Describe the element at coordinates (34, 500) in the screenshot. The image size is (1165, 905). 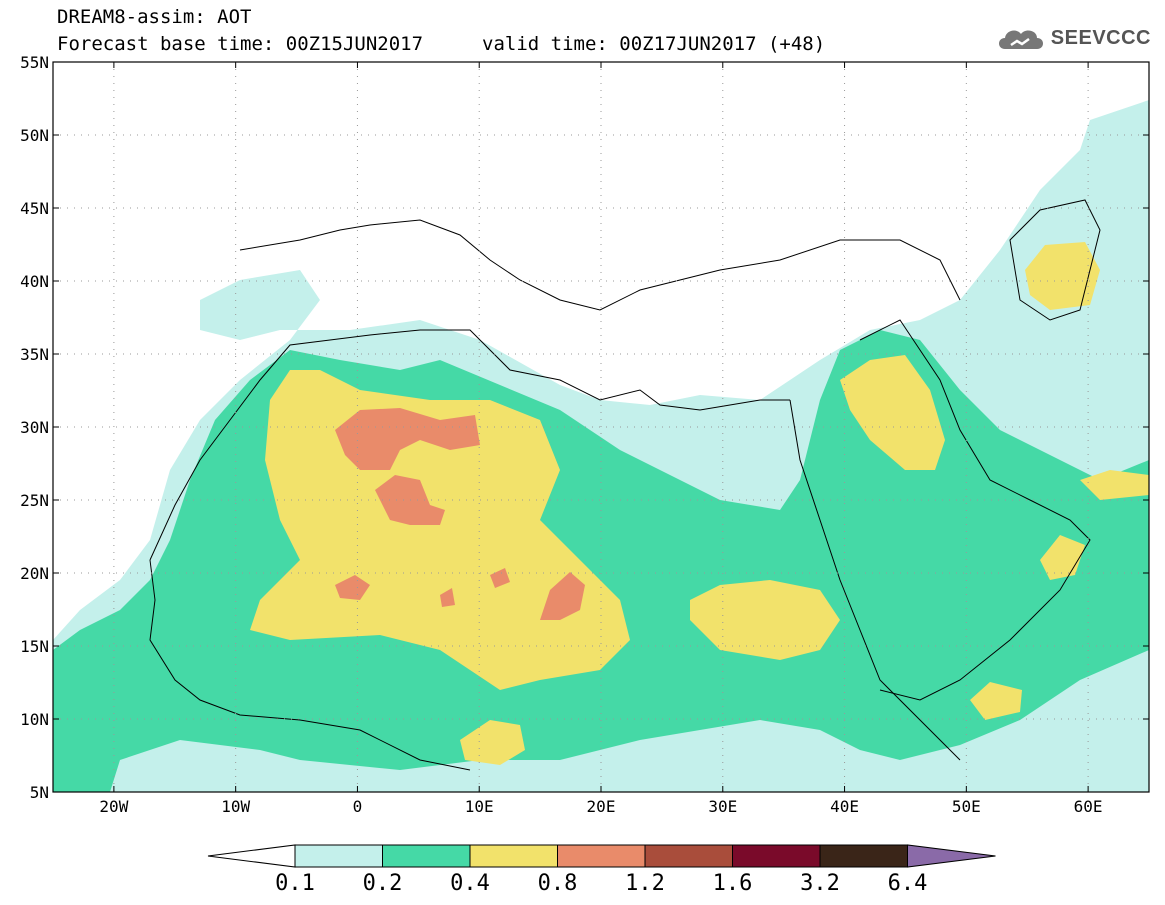
I see `lat-label: 25N` at that location.